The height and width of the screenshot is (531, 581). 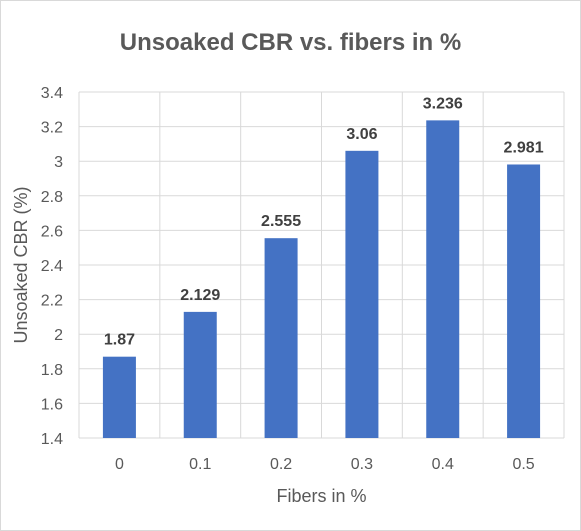 What do you see at coordinates (52, 93) in the screenshot?
I see `y-tick-label: 3.4` at bounding box center [52, 93].